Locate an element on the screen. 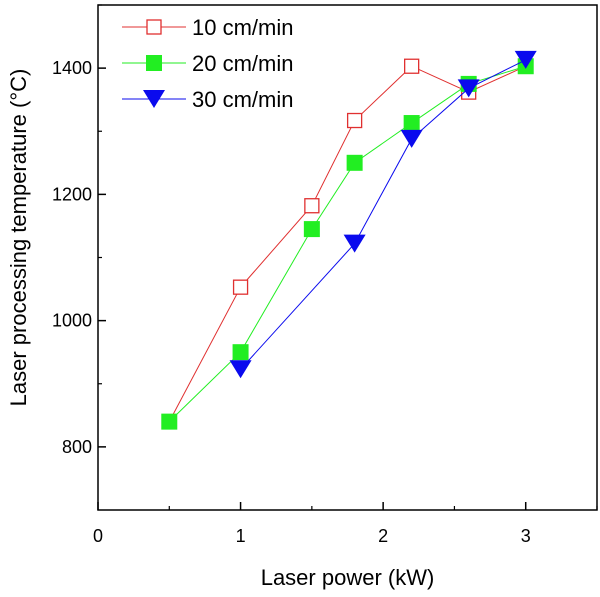  legend-item: 30 cm/min is located at coordinates (207, 99).